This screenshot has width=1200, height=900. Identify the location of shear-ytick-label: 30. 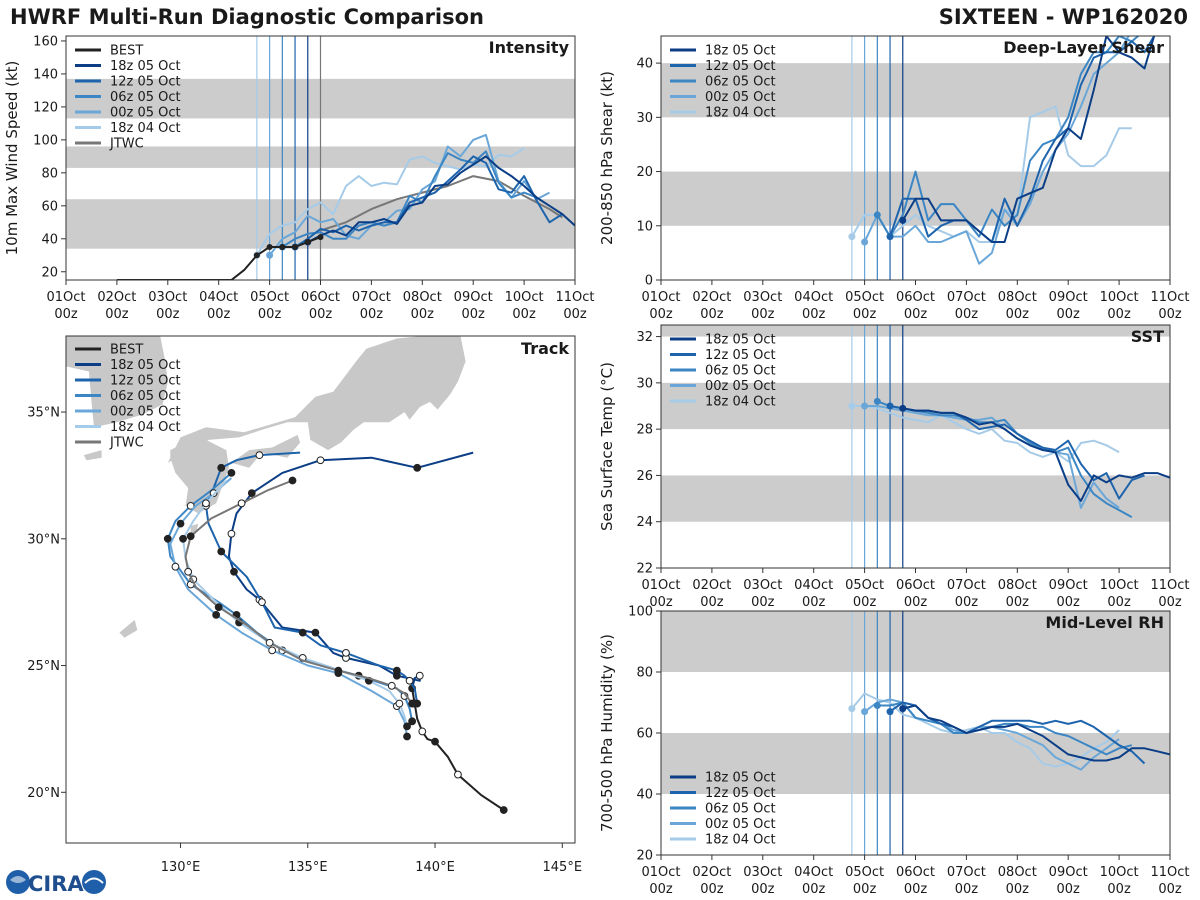
(644, 118).